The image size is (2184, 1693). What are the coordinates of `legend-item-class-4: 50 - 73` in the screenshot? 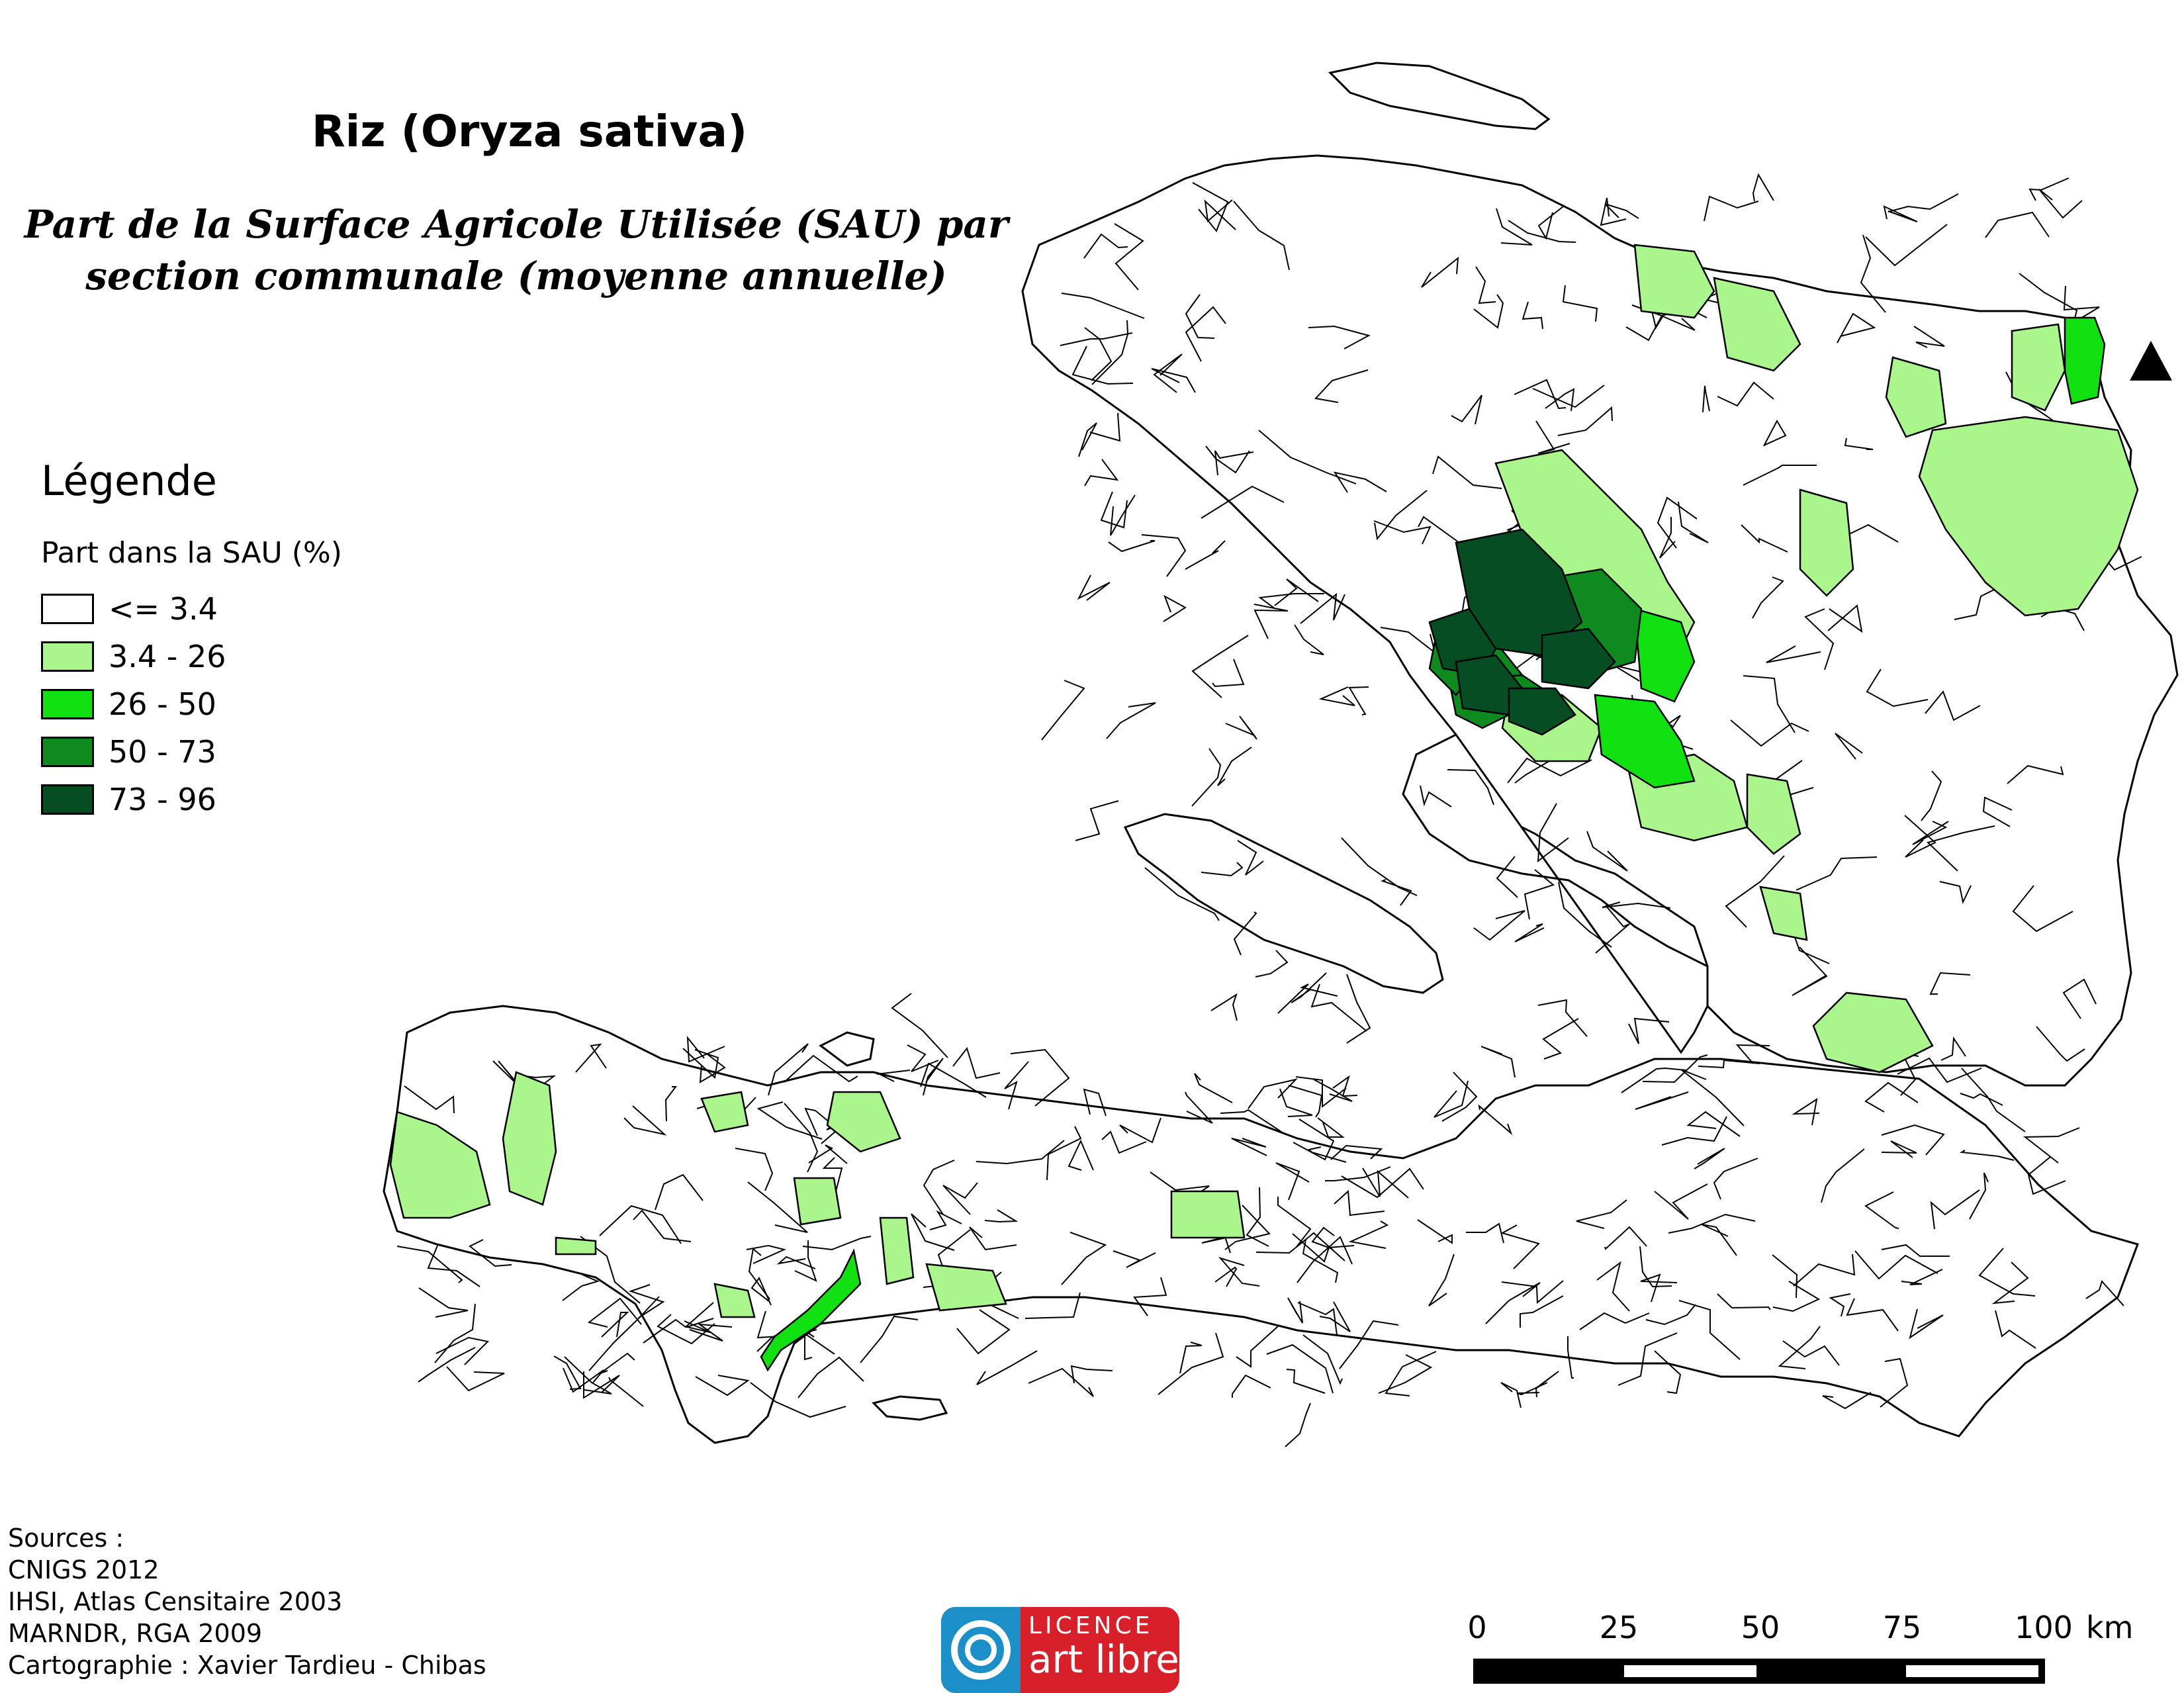 It's located at (128, 752).